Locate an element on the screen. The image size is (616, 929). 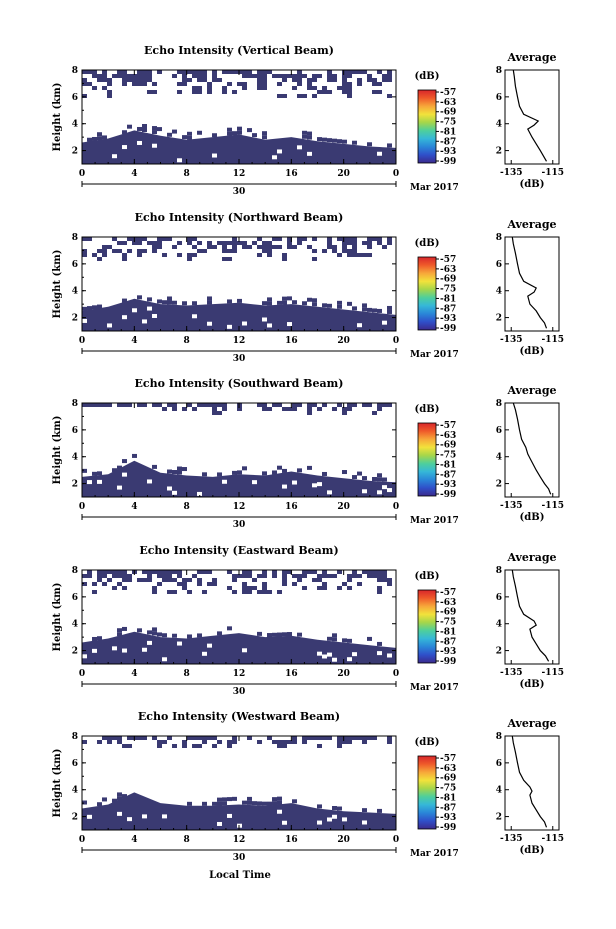
colorbar-tick-label: -69 is located at coordinates (448, 446).